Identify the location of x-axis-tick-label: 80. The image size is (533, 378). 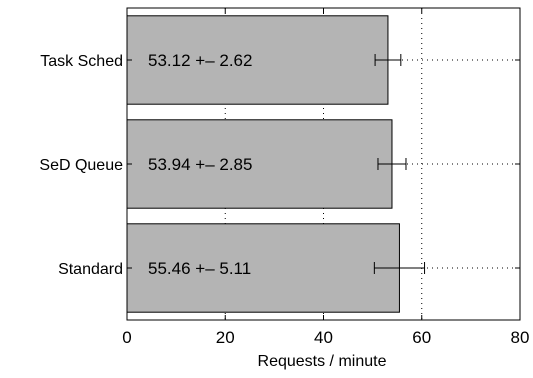
(520, 337).